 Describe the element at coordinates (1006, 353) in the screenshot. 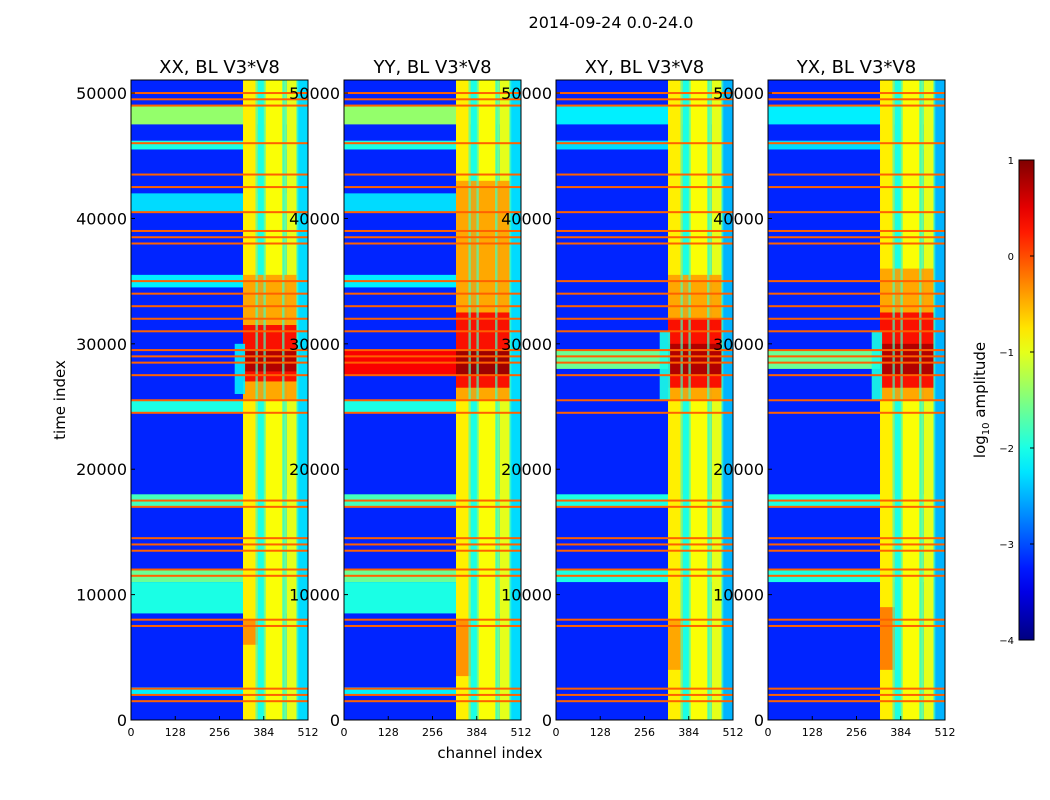

I see `colorbar-tick-label: −1` at that location.